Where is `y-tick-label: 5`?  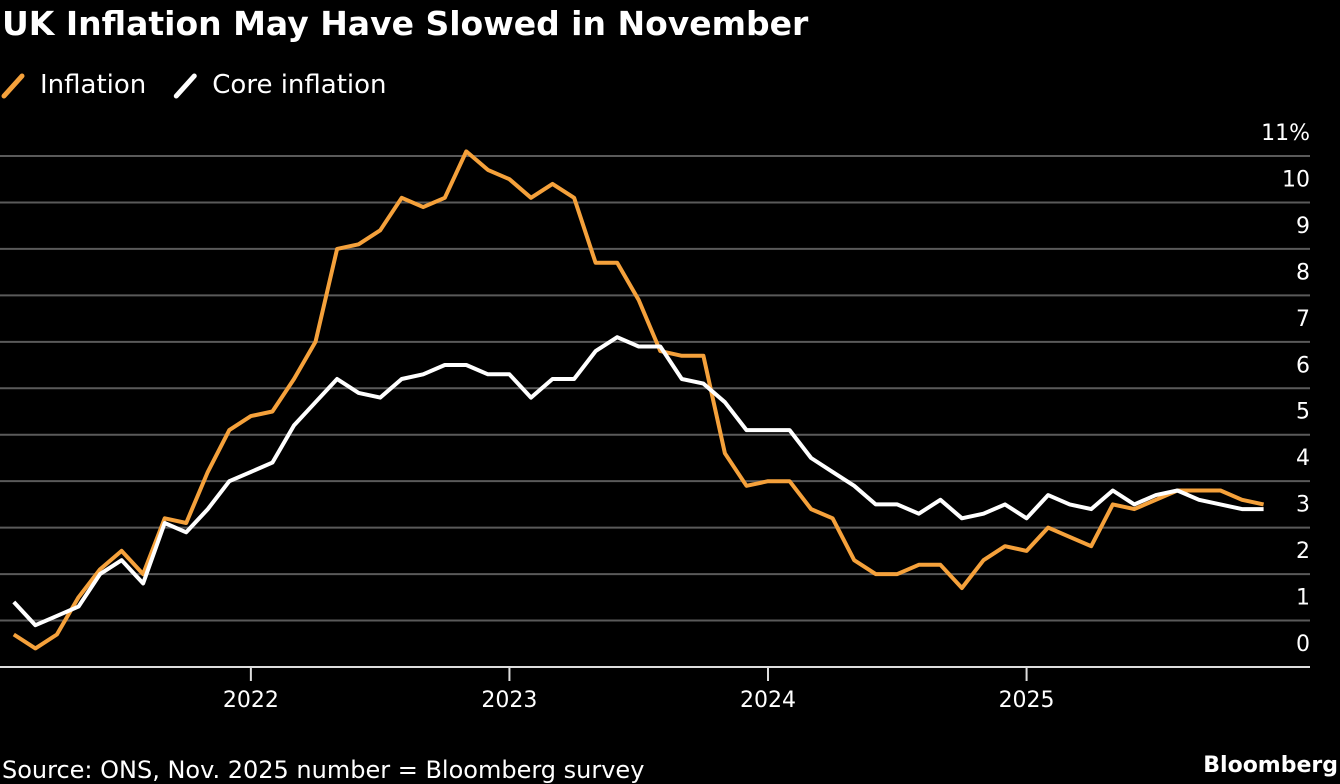
y-tick-label: 5 is located at coordinates (1303, 412).